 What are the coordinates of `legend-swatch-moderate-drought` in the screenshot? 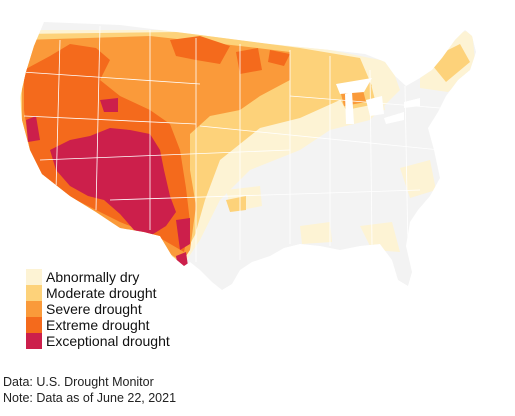 It's located at (34, 293).